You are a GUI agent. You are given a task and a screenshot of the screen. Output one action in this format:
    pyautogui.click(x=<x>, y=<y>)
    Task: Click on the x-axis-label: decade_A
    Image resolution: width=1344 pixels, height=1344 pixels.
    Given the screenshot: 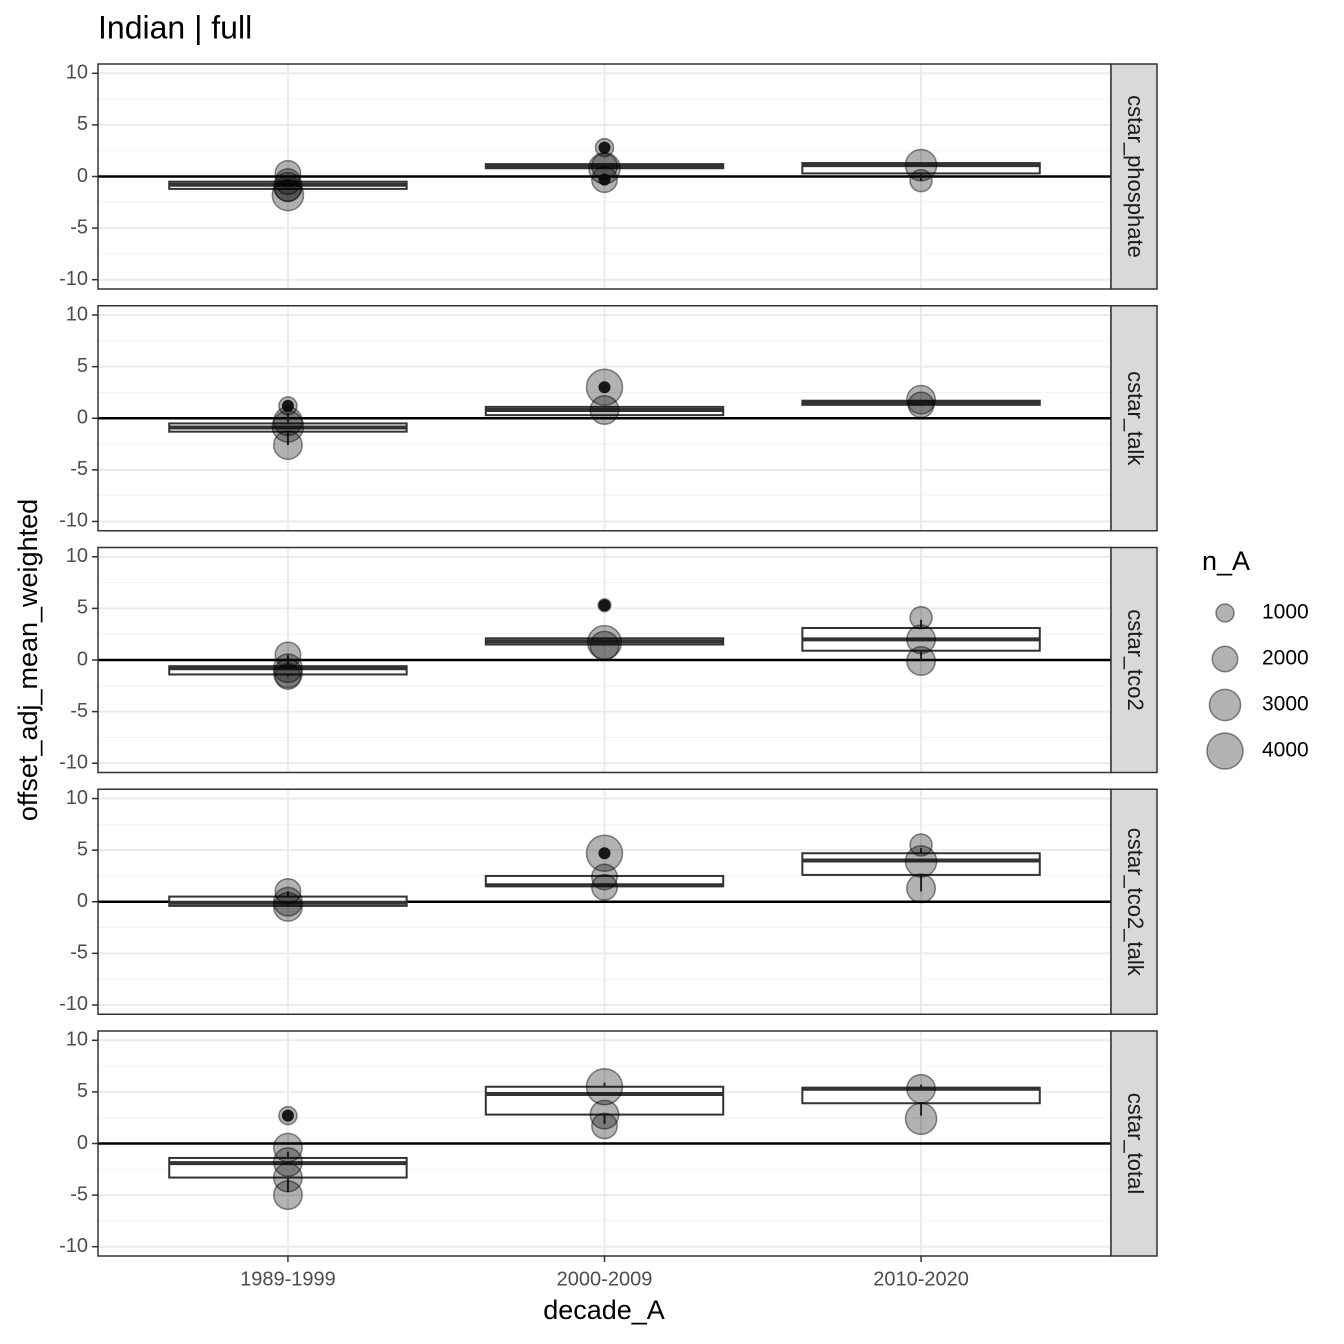 What is the action you would take?
    pyautogui.click(x=604, y=1310)
    